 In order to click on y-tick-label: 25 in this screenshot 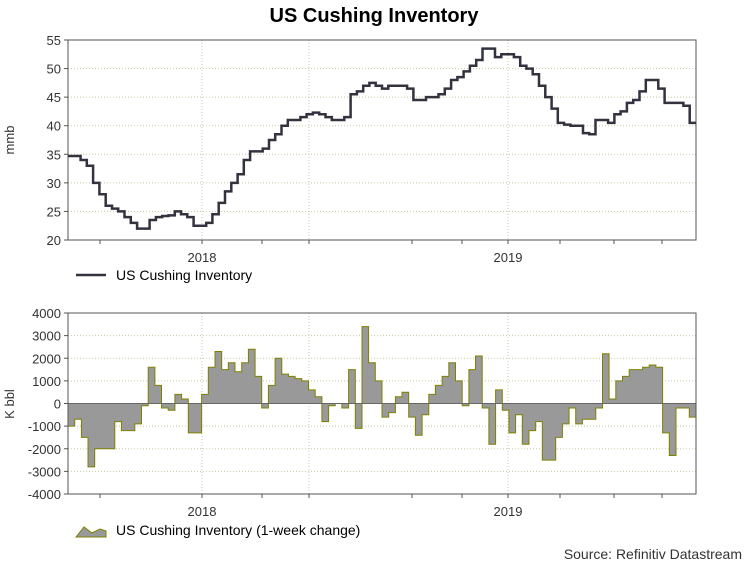, I will do `click(54, 211)`.